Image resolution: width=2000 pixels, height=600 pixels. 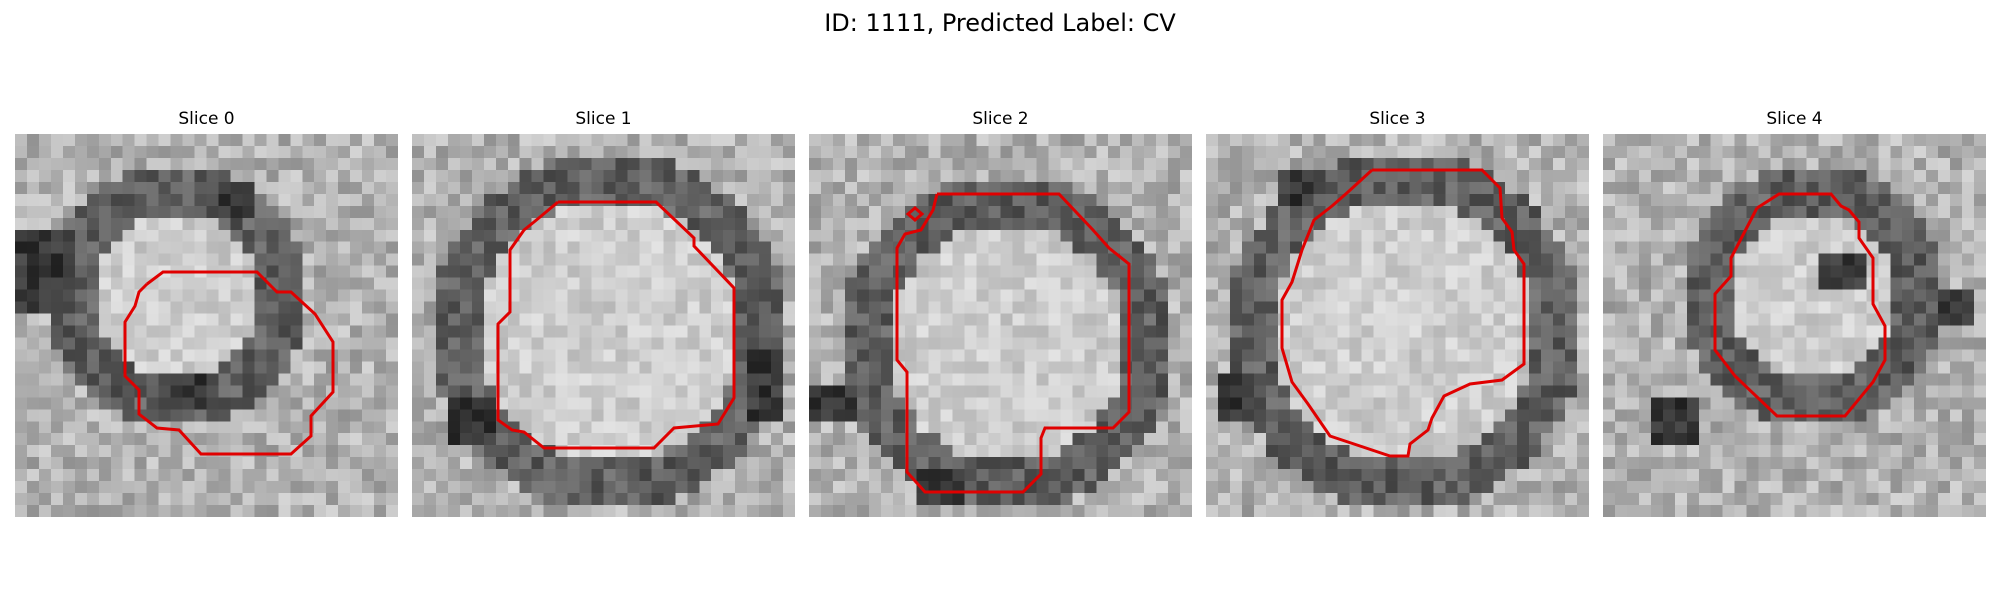 I want to click on slice-title: Slice 0, so click(x=206, y=119).